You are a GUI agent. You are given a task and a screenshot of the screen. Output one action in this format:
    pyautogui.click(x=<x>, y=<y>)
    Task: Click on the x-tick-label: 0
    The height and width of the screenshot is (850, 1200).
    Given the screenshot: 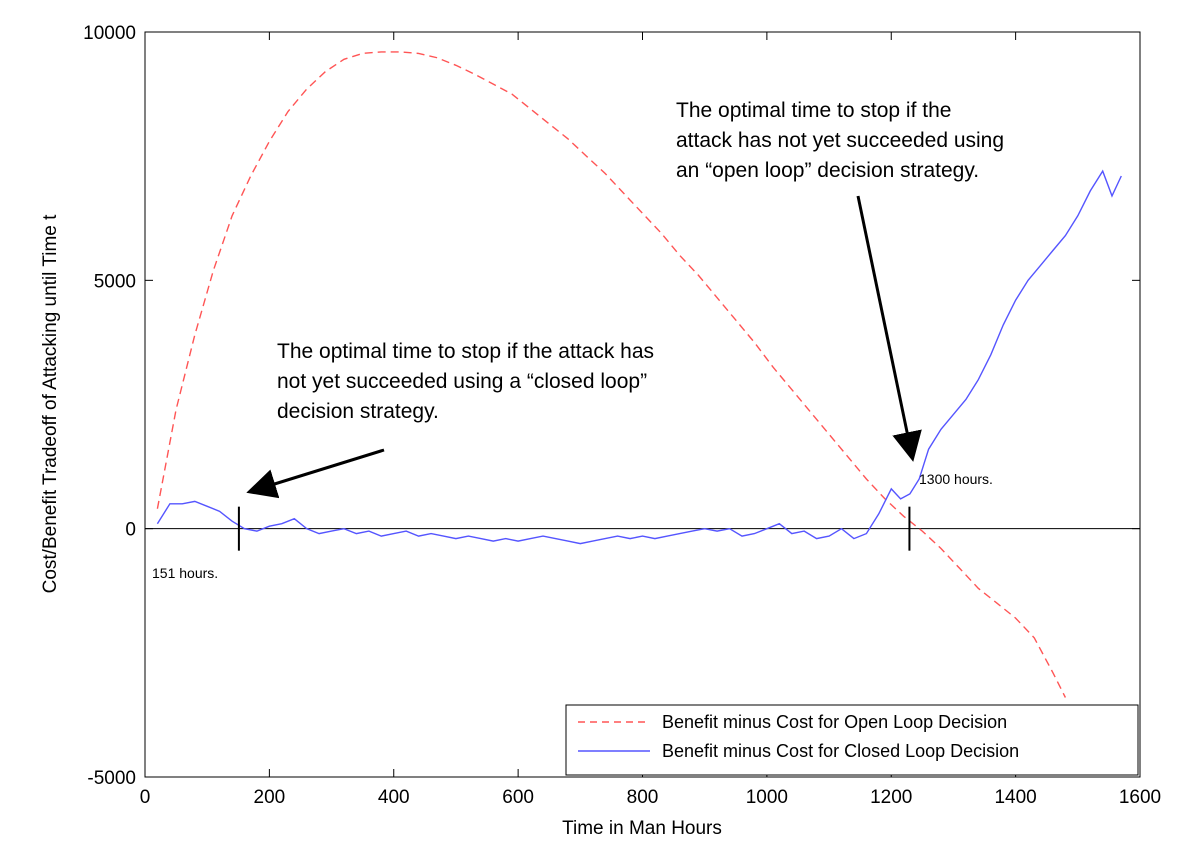 What is the action you would take?
    pyautogui.click(x=145, y=797)
    